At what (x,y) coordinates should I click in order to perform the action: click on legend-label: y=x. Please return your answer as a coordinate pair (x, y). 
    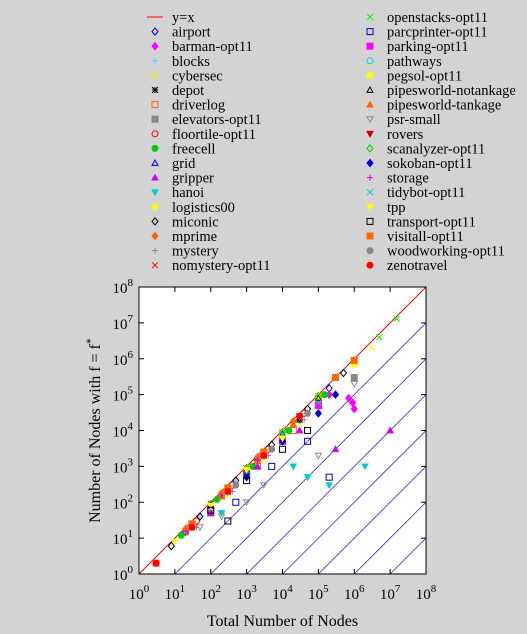
    Looking at the image, I should click on (183, 18).